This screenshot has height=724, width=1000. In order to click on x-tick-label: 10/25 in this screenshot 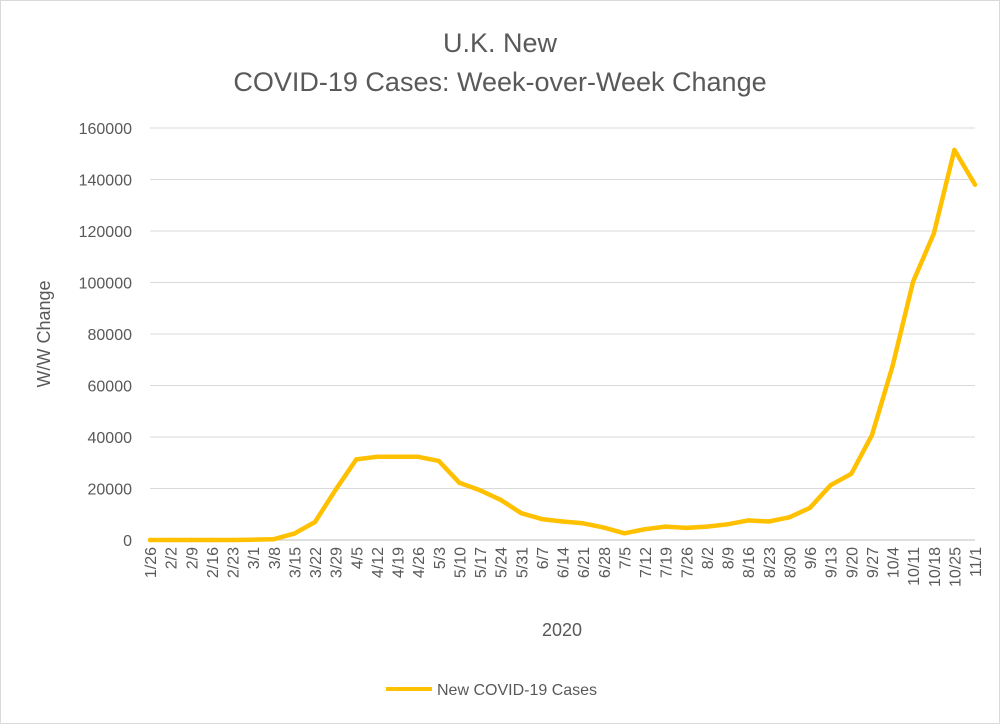, I will do `click(955, 567)`.